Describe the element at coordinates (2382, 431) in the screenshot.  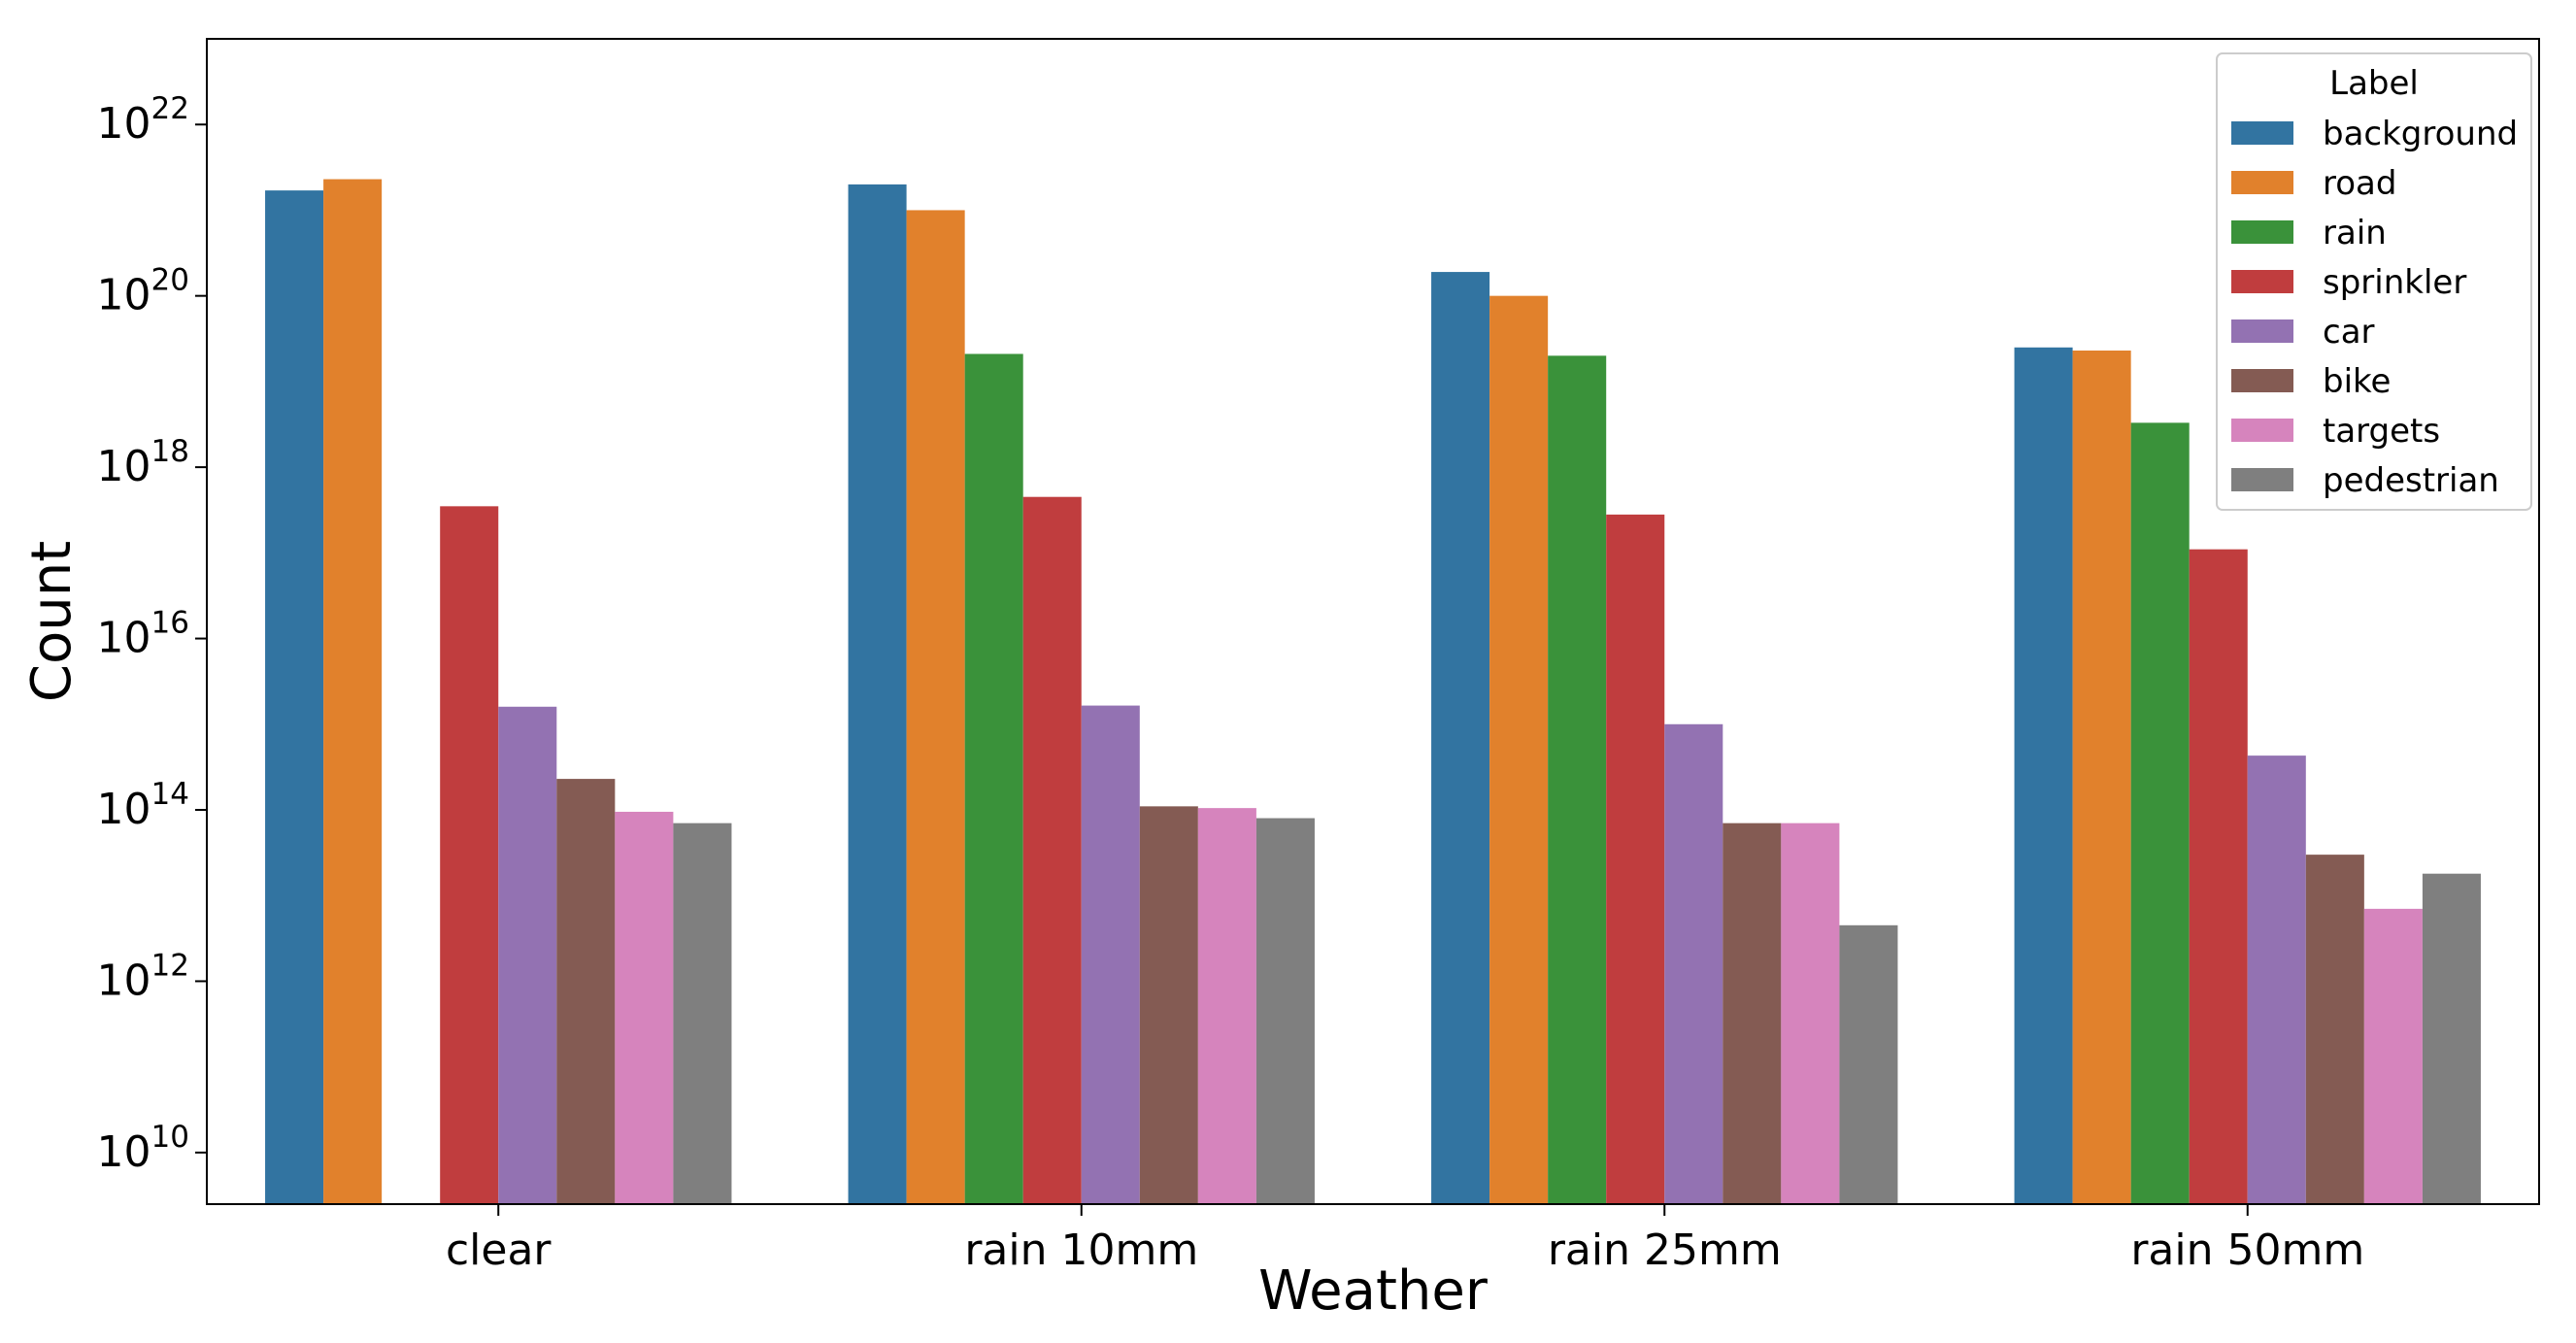
I see `legend-label-targets: targets` at that location.